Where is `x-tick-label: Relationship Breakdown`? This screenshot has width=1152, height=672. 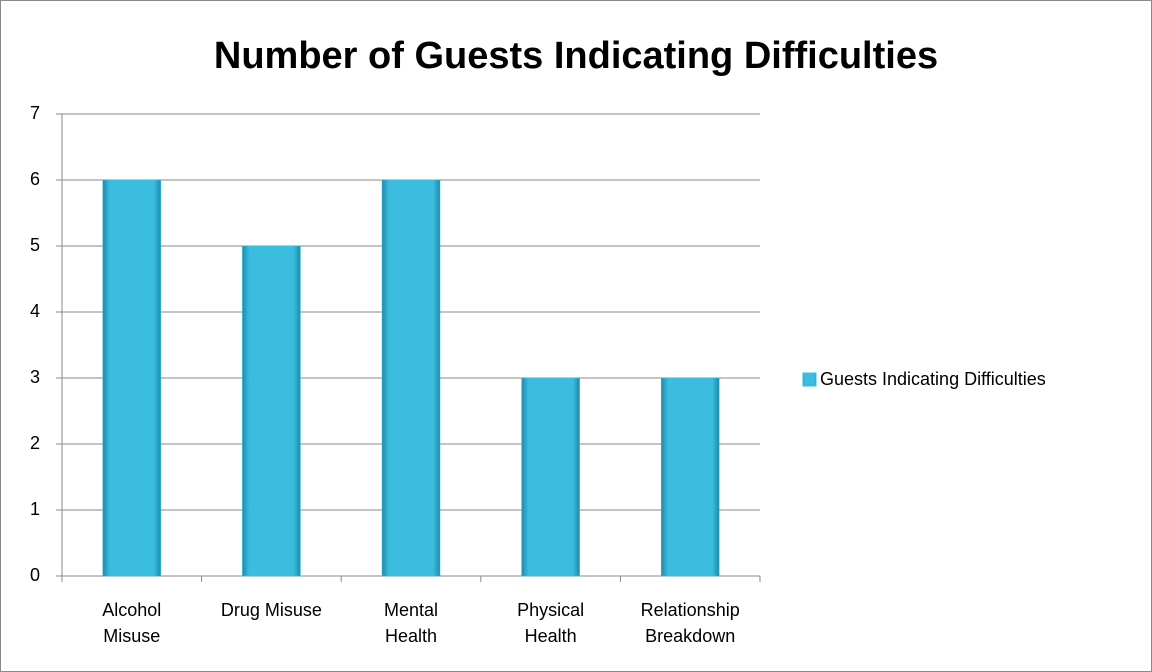
x-tick-label: Relationship Breakdown is located at coordinates (690, 623).